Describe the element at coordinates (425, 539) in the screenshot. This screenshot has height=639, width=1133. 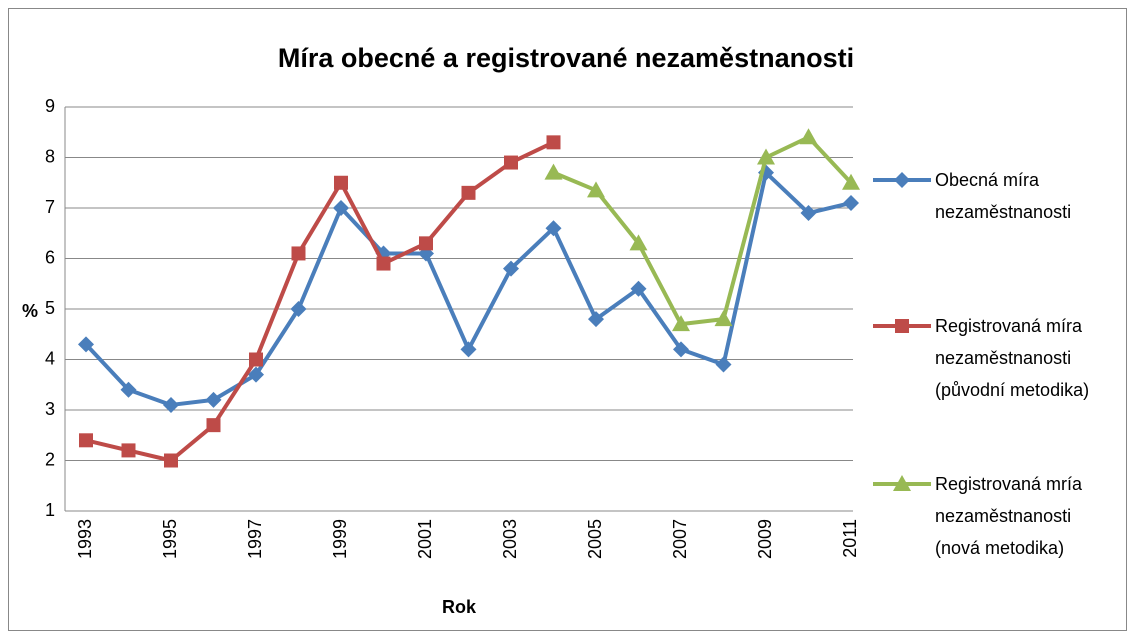
I see `x-tick-label: 2001` at that location.